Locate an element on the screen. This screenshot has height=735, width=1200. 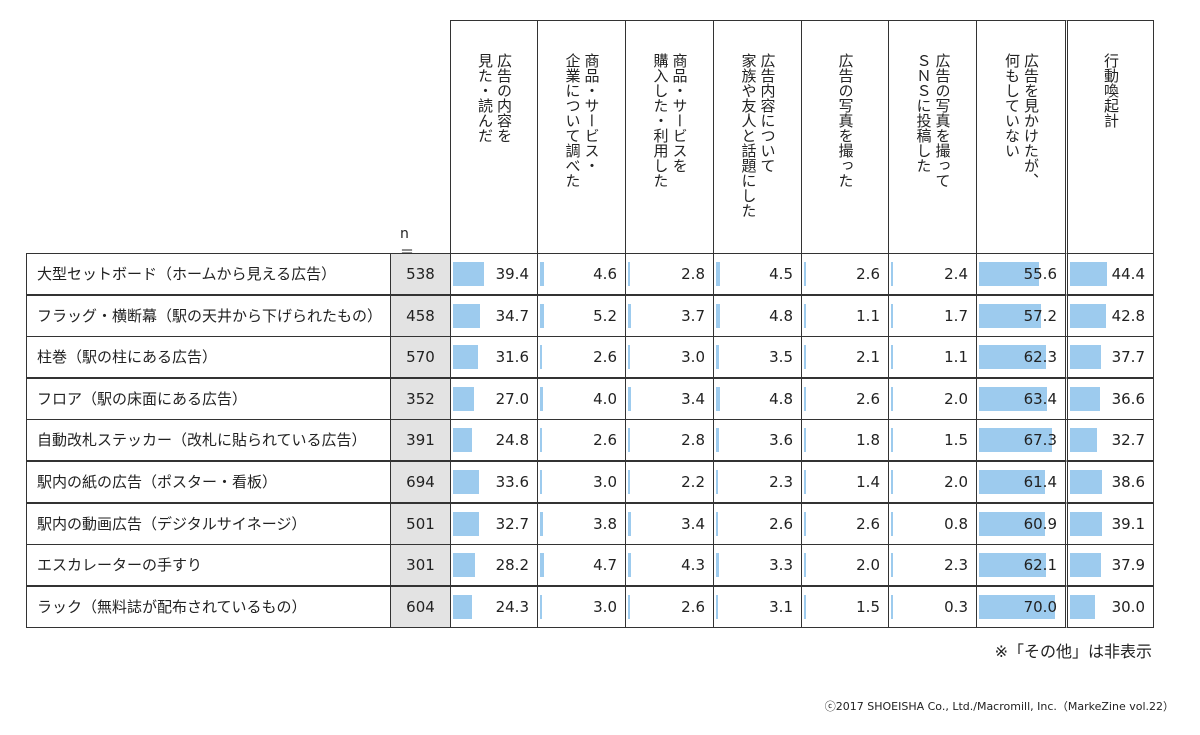
value-cell: 60.9 is located at coordinates (1021, 523).